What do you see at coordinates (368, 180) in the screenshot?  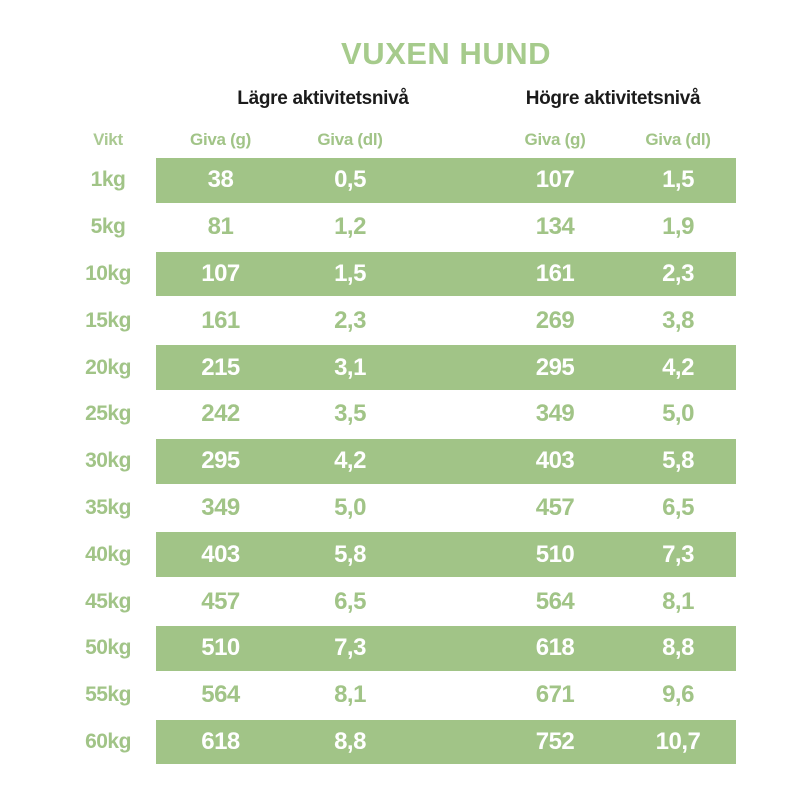 I see `table-row: 1kg 38 0,5 107 1,5` at bounding box center [368, 180].